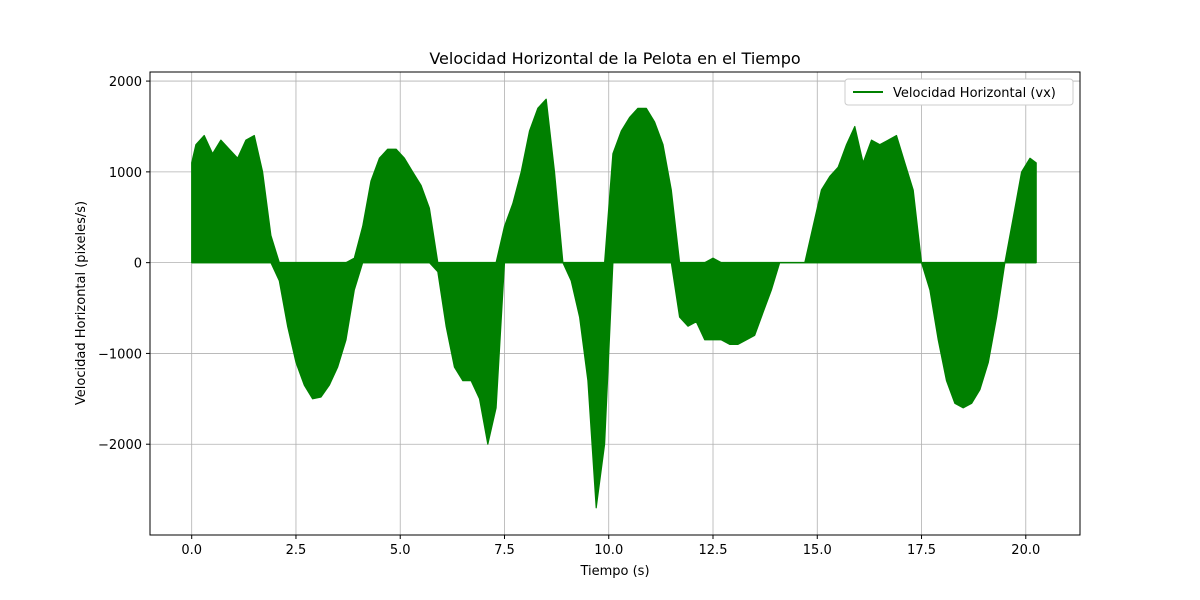  What do you see at coordinates (817, 550) in the screenshot?
I see `x-tick-label: 15.0` at bounding box center [817, 550].